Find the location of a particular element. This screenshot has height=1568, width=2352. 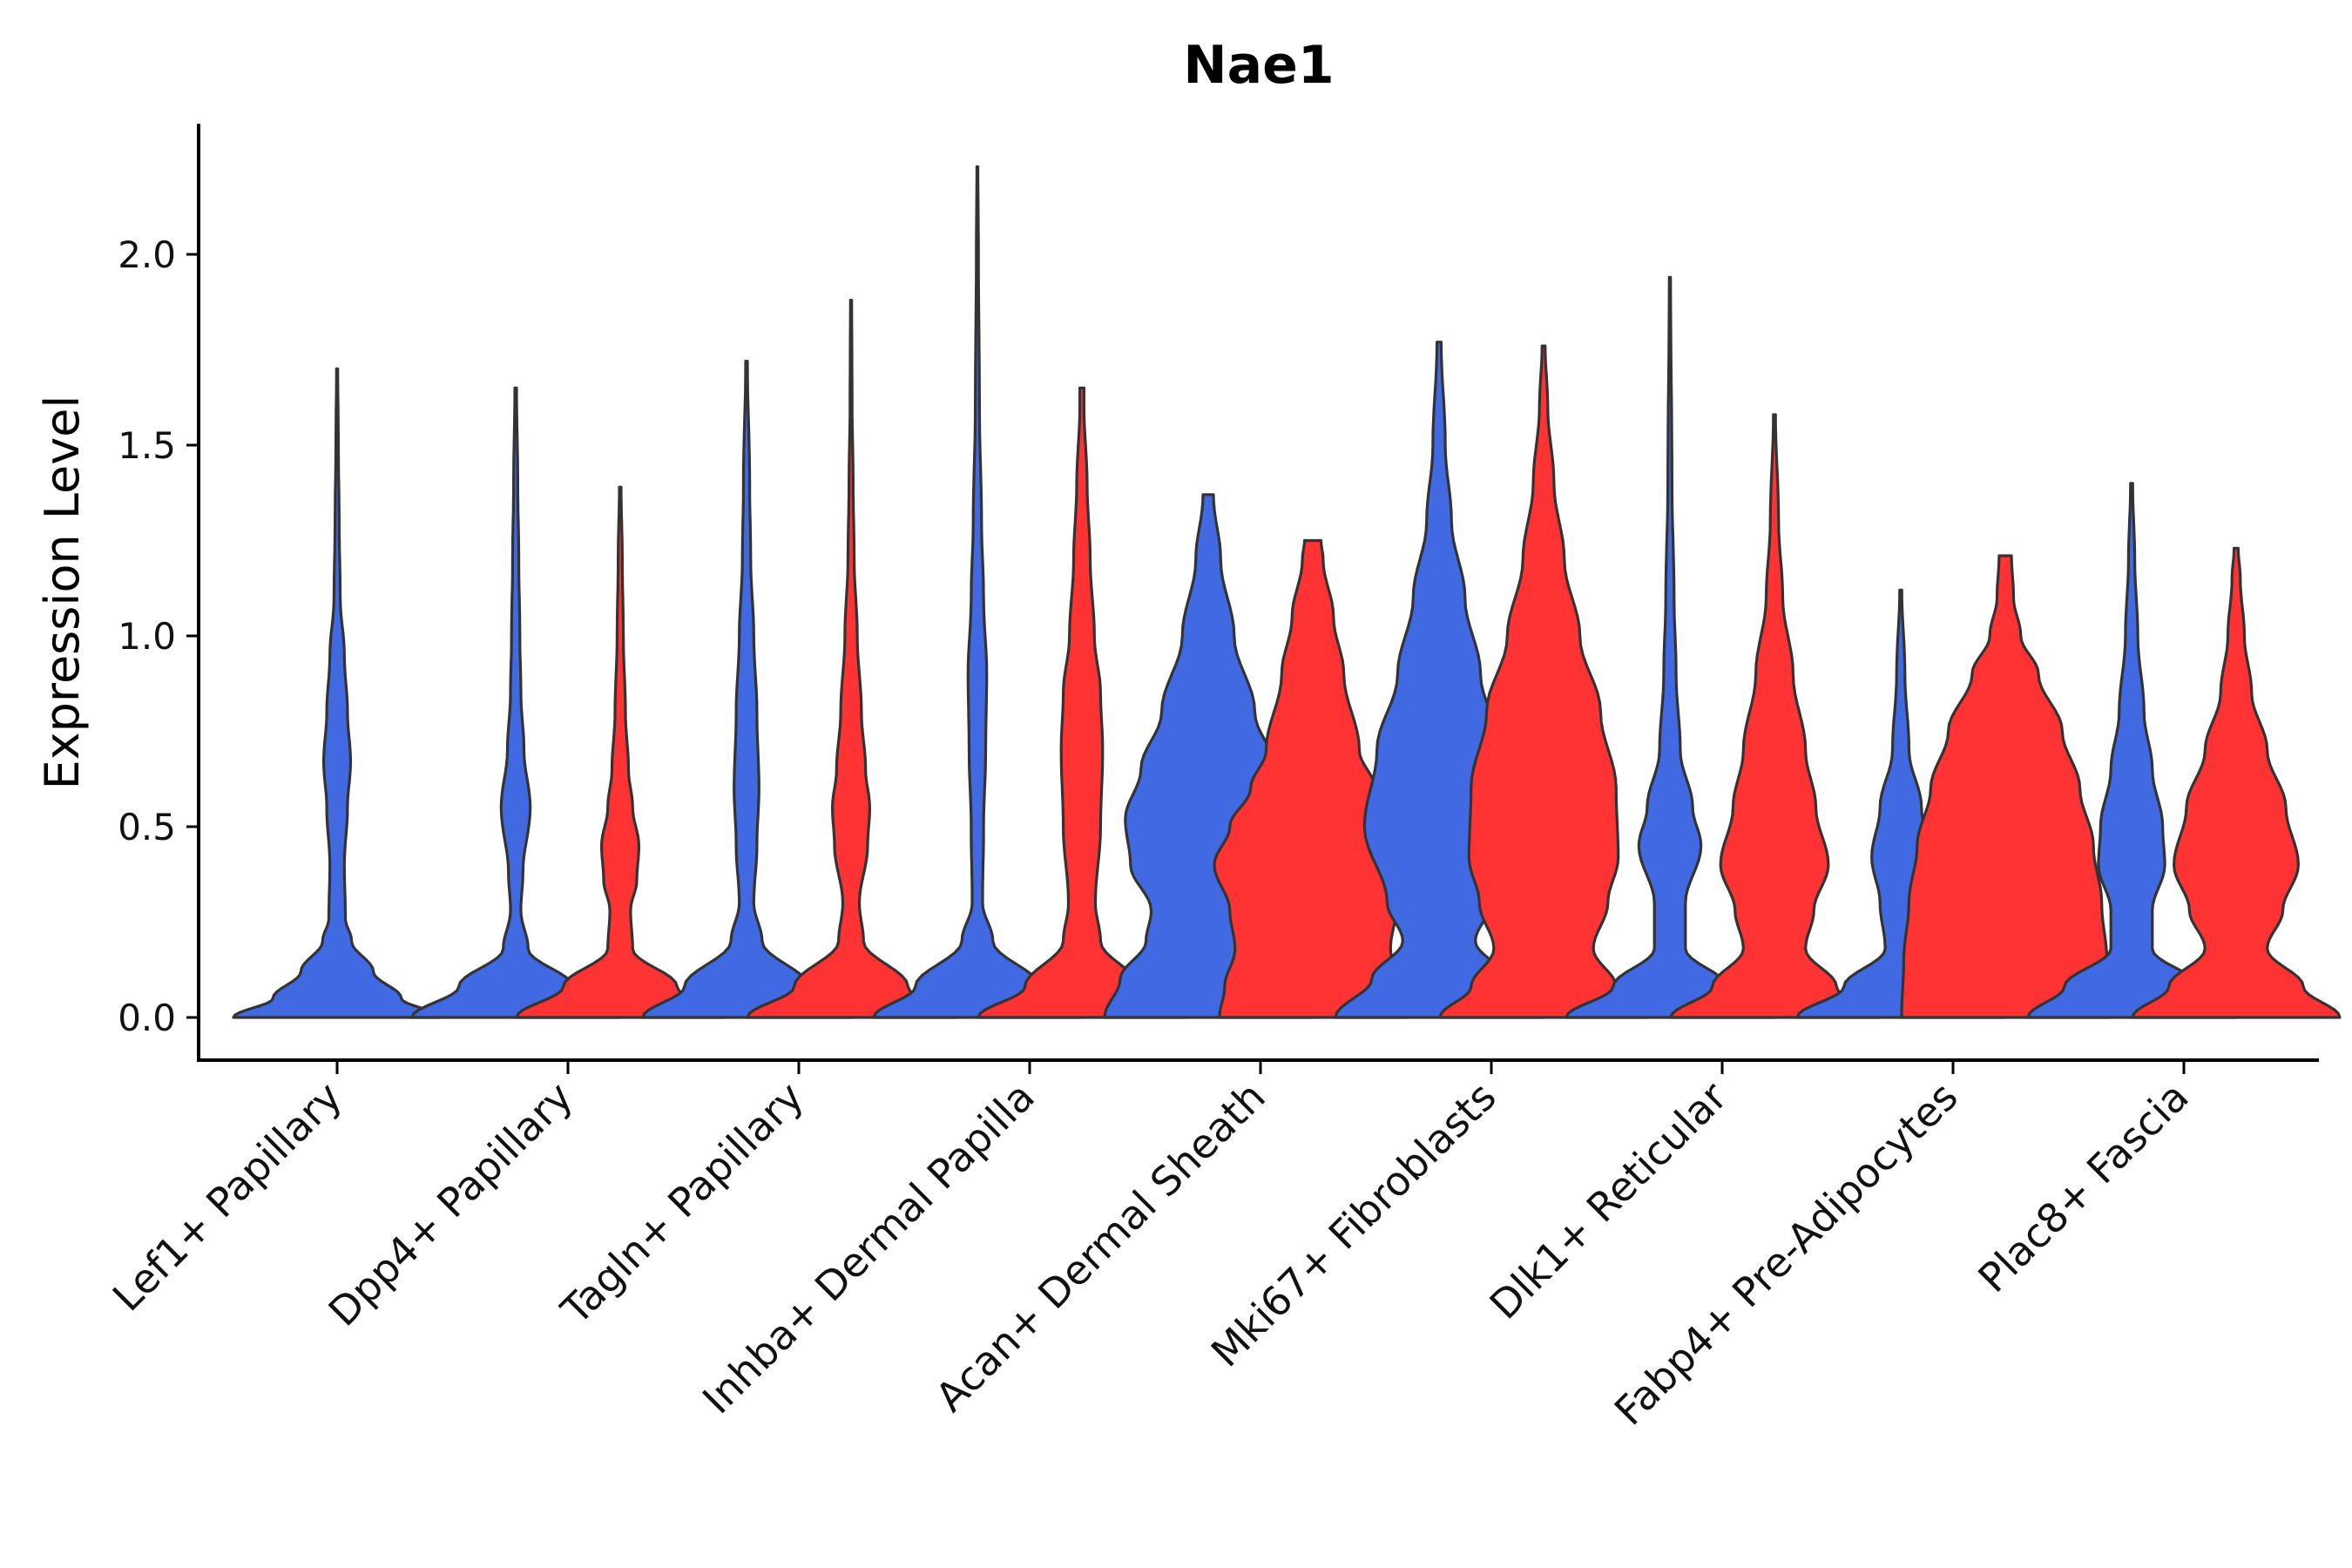

x-tick-label: Lef1+ Papillary is located at coordinates (228, 1197).